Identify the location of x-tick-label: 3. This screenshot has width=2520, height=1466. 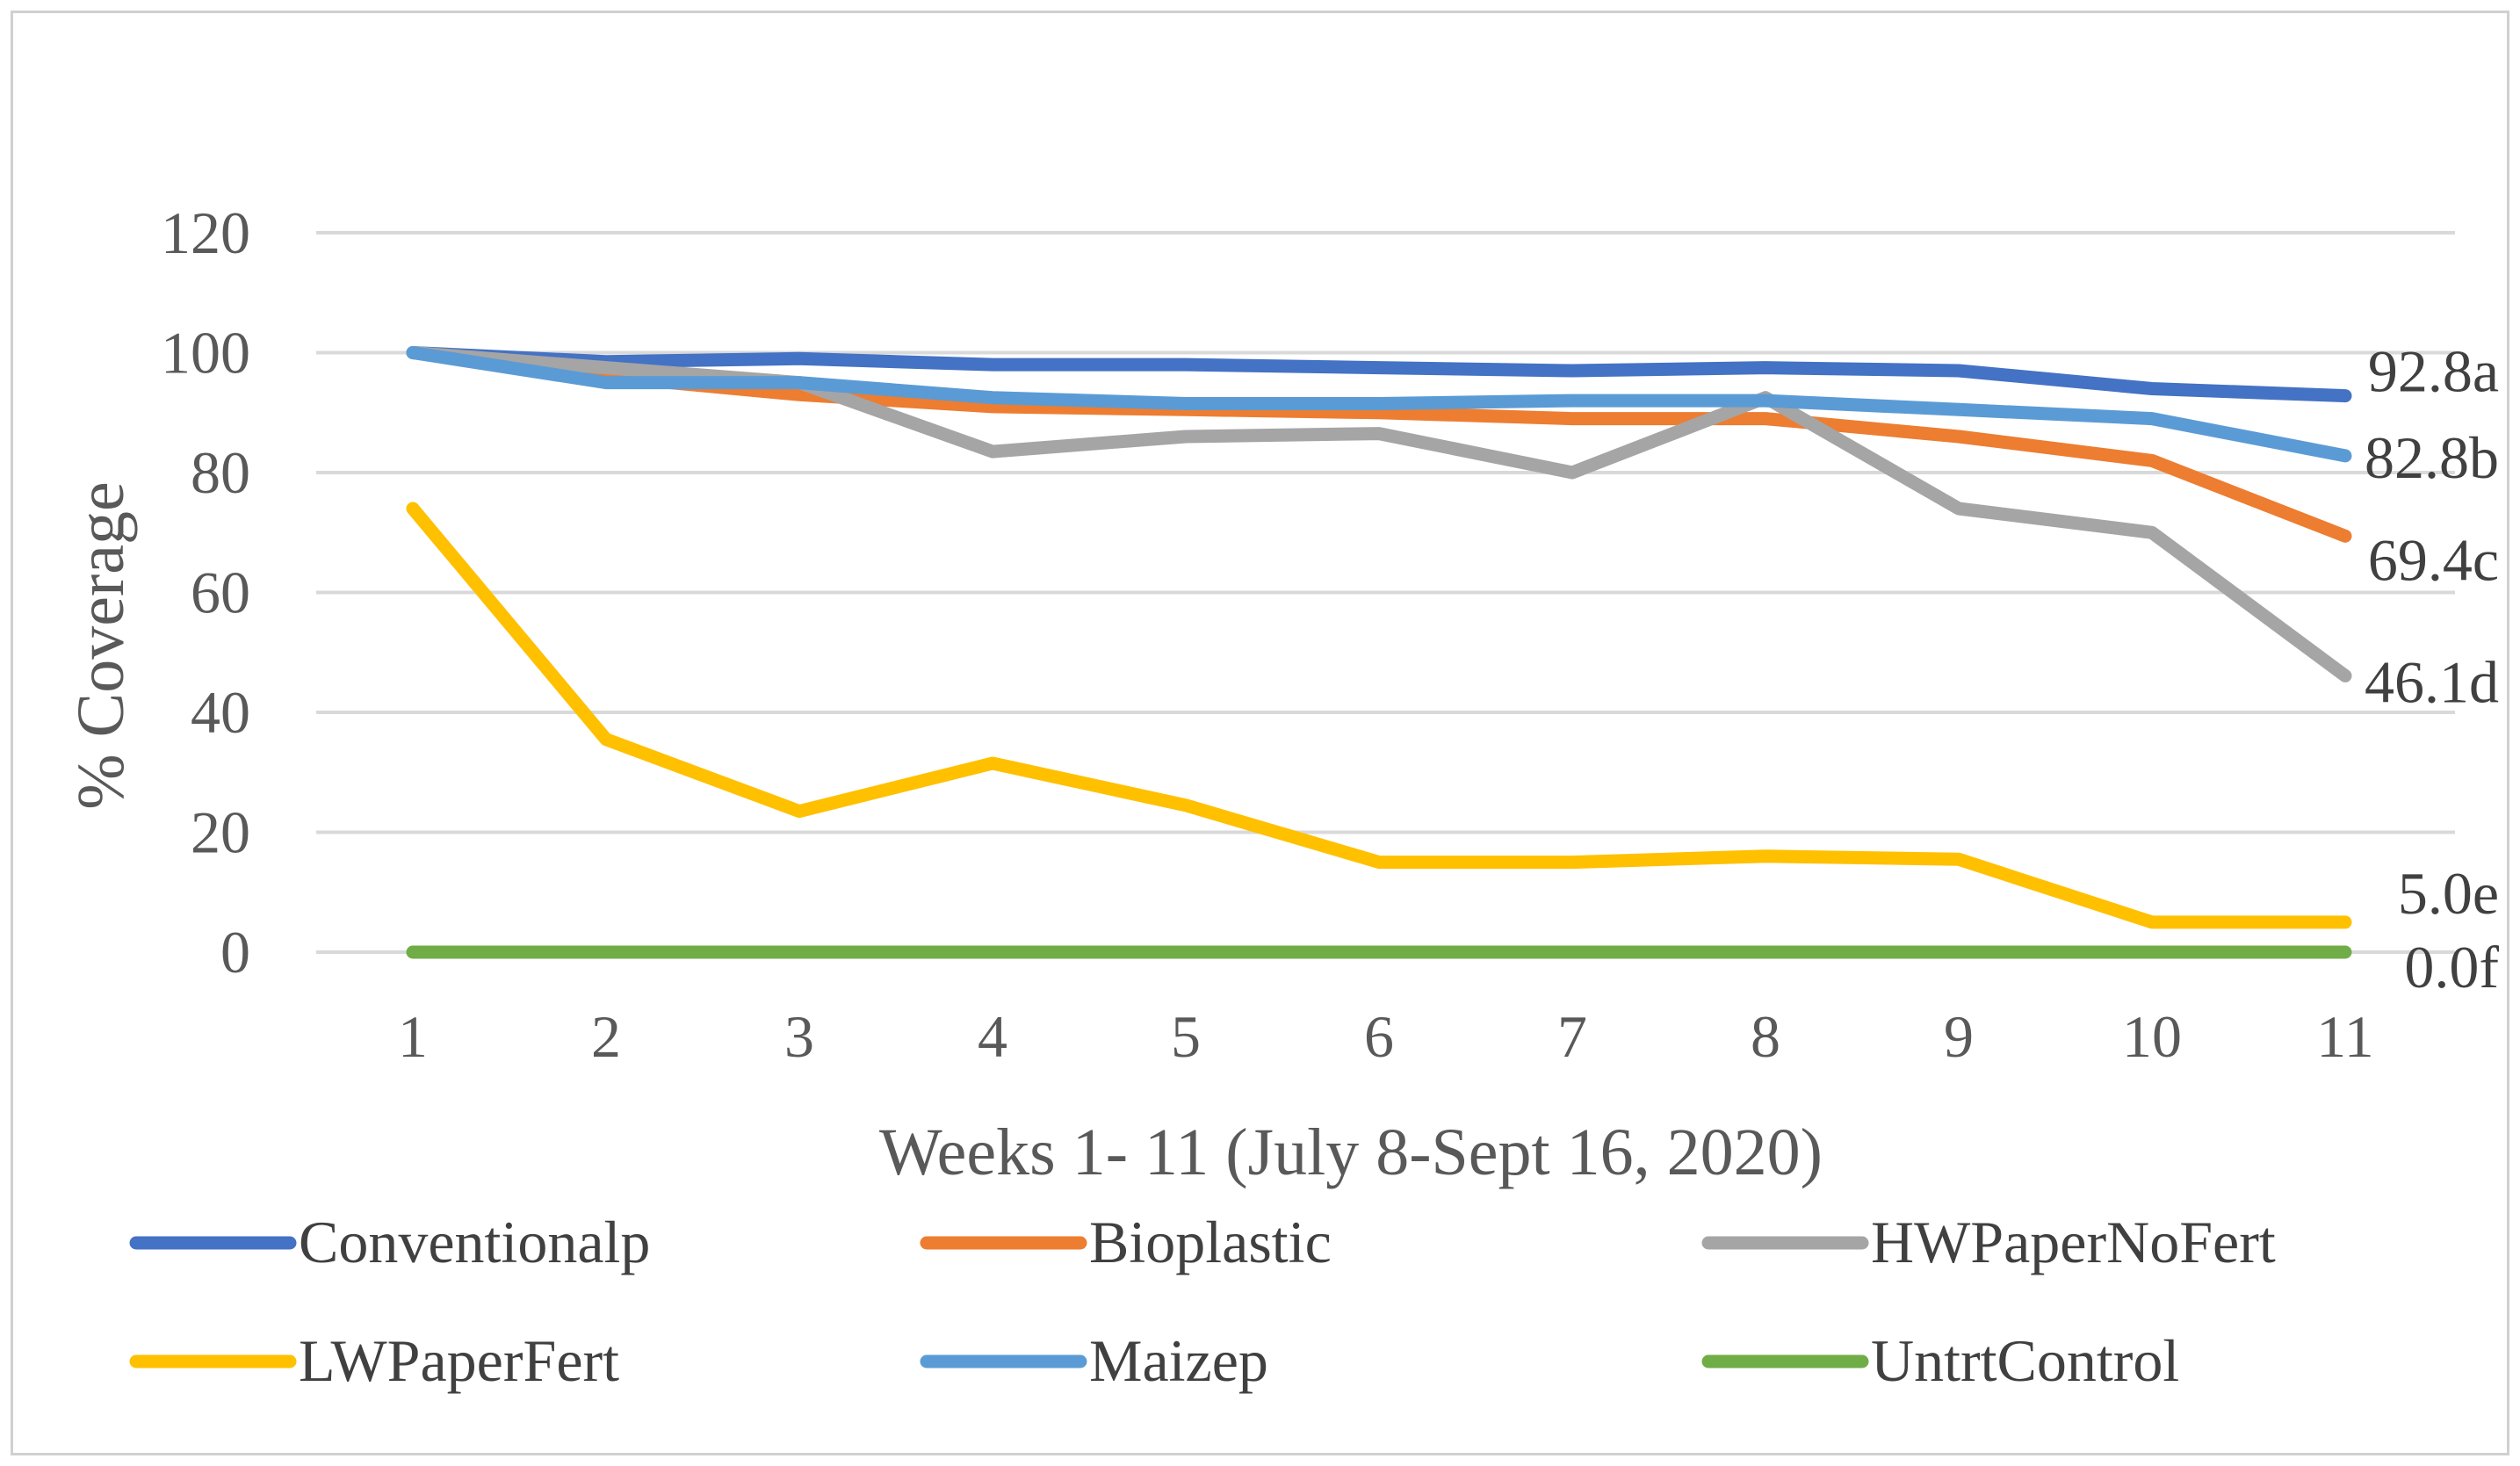
(799, 1036).